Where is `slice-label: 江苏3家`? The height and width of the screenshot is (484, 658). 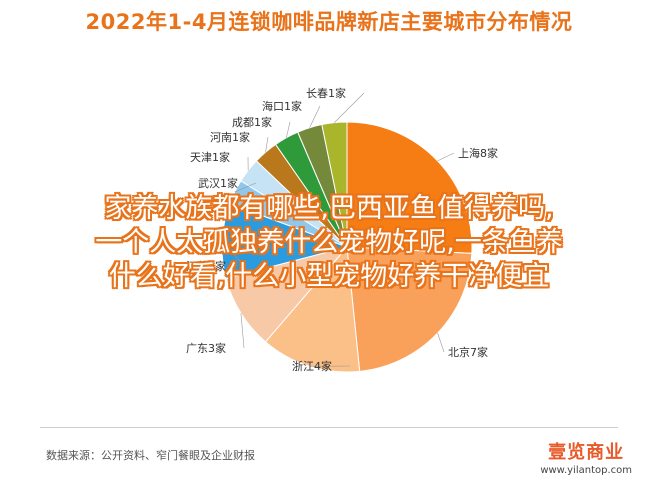 slice-label: 江苏3家 is located at coordinates (206, 266).